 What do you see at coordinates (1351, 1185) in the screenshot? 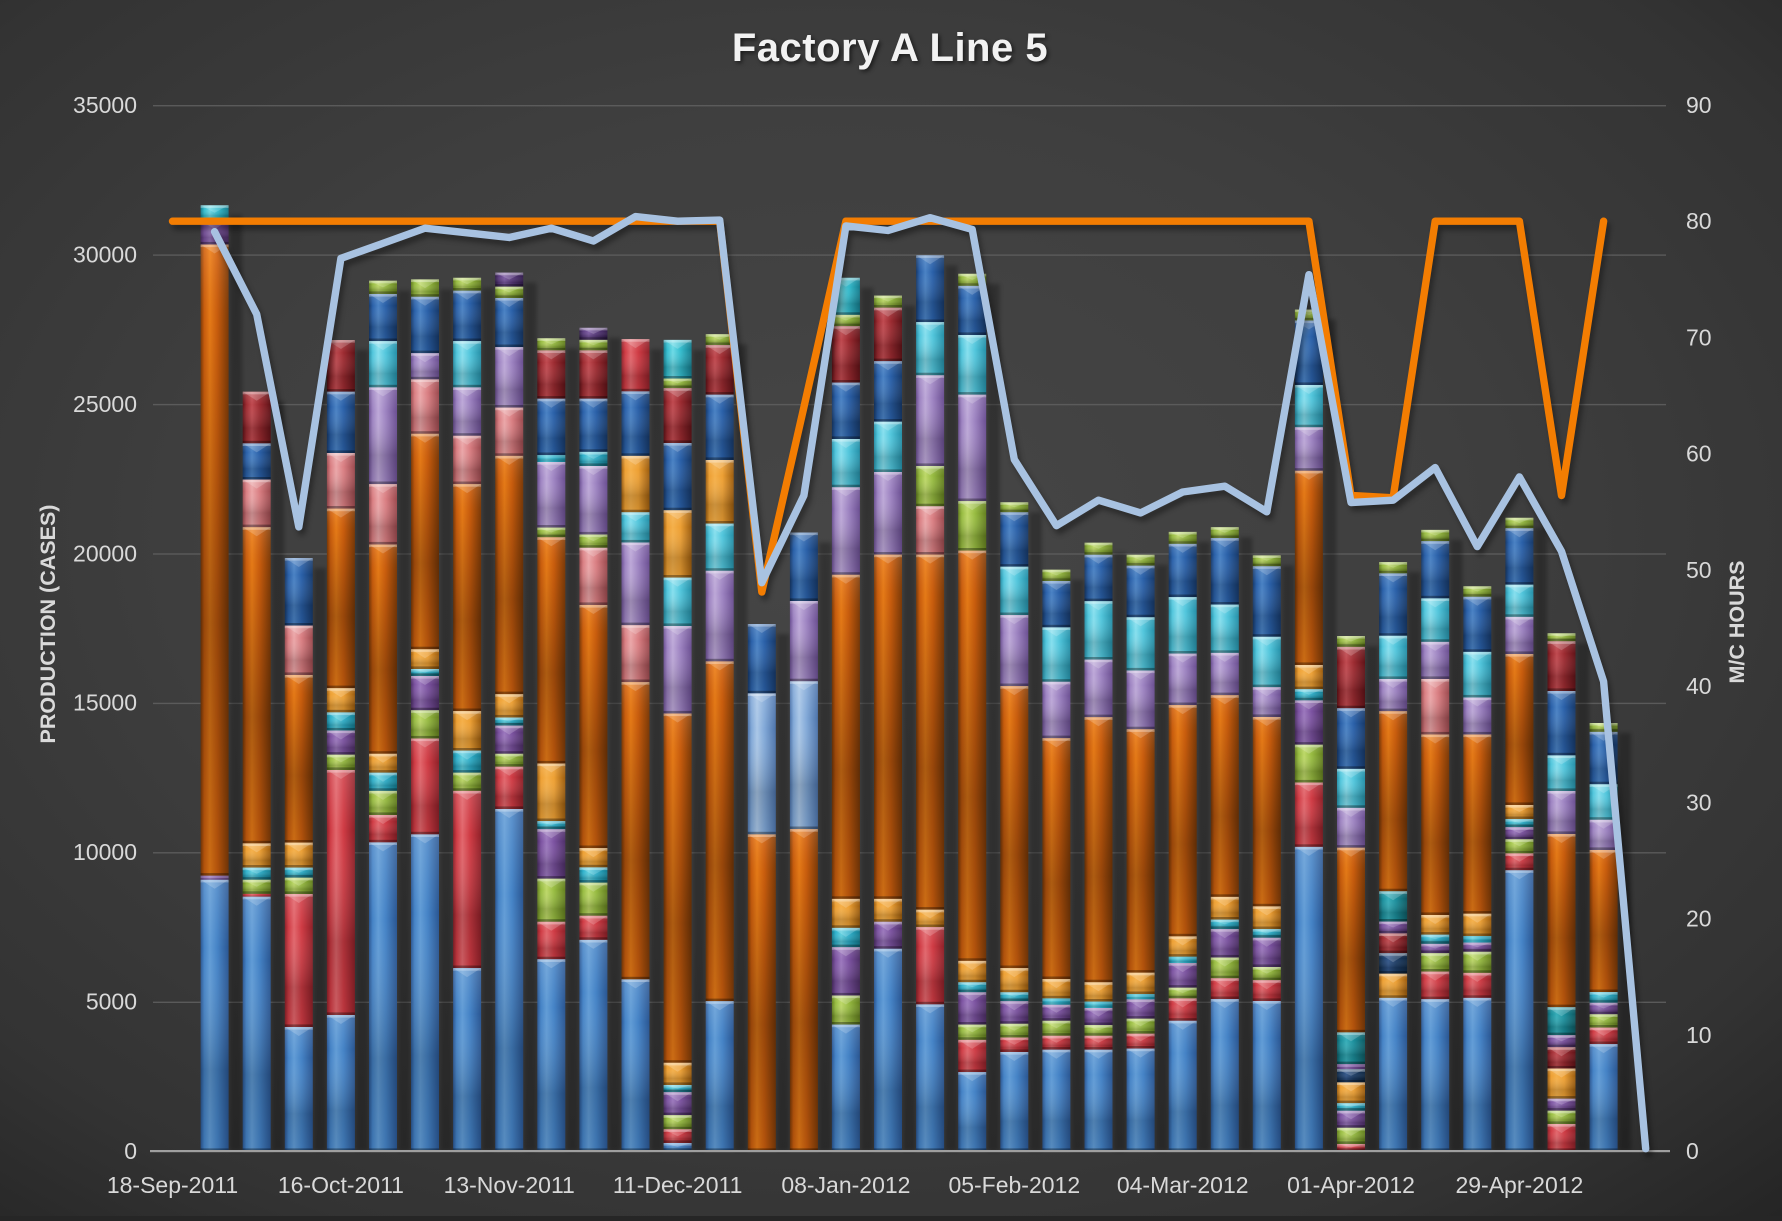
I see `svg-text: 01-Apr-2012` at bounding box center [1351, 1185].